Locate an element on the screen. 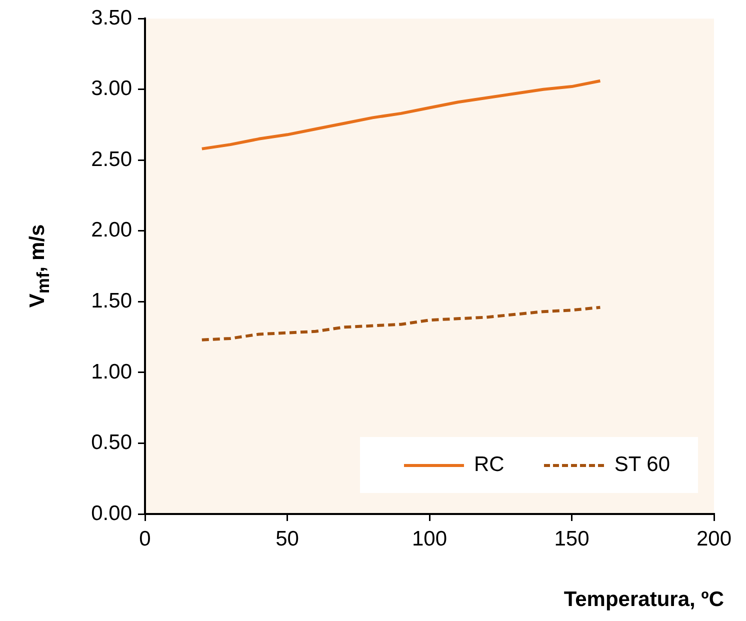 This screenshot has width=746, height=621. y-tick-label: 2.50 is located at coordinates (111, 159).